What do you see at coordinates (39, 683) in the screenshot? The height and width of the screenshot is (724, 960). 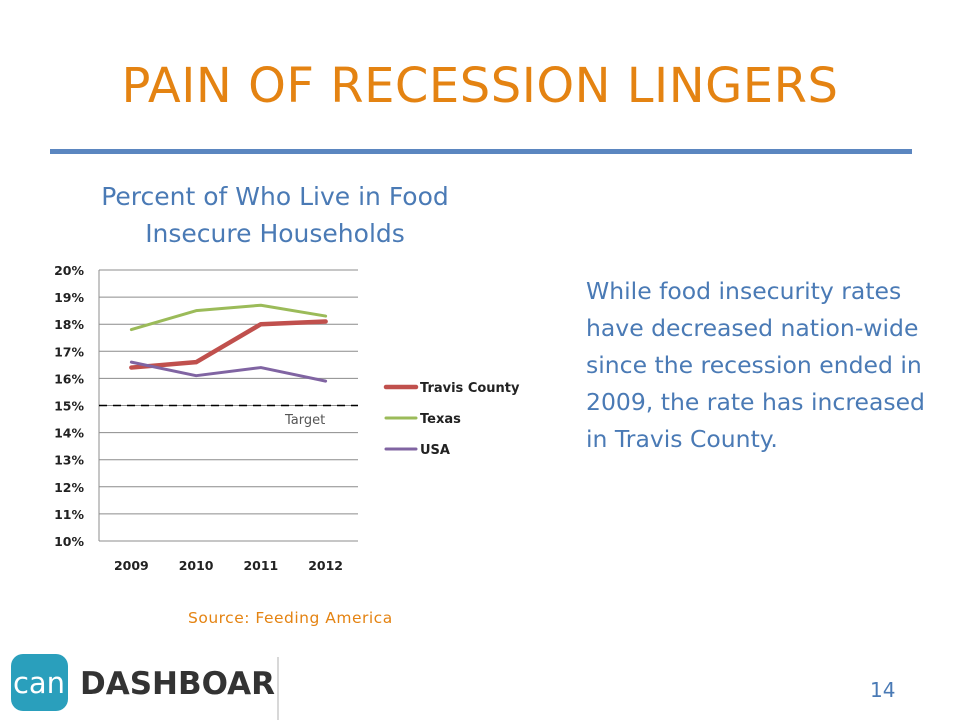 I see `logo-badge-text: can` at bounding box center [39, 683].